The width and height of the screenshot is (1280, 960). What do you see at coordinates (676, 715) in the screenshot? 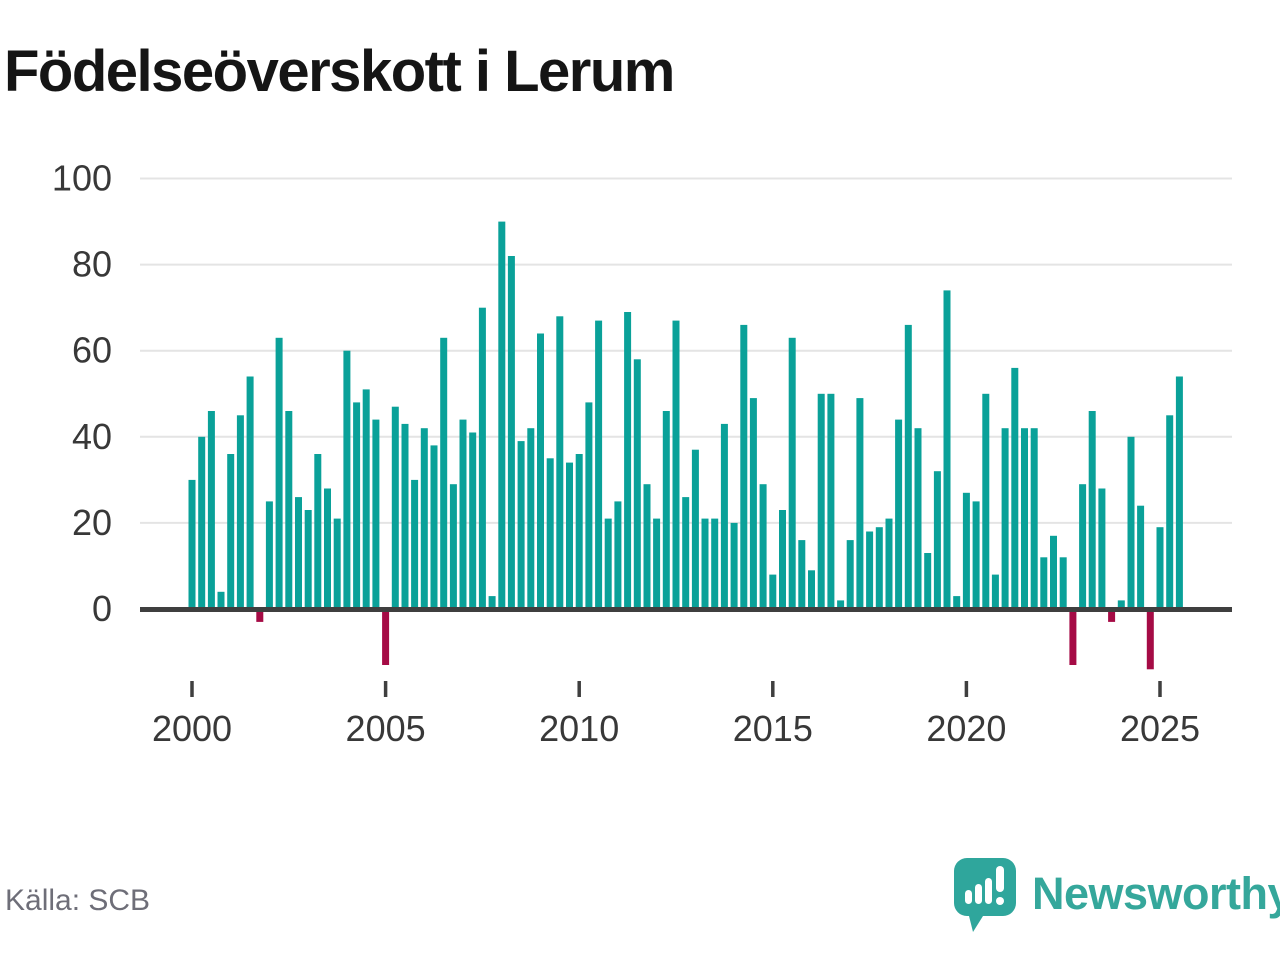
I see `x-axis-tick-labels: 2000 2005 2010 2015 2020 2025` at bounding box center [676, 715].